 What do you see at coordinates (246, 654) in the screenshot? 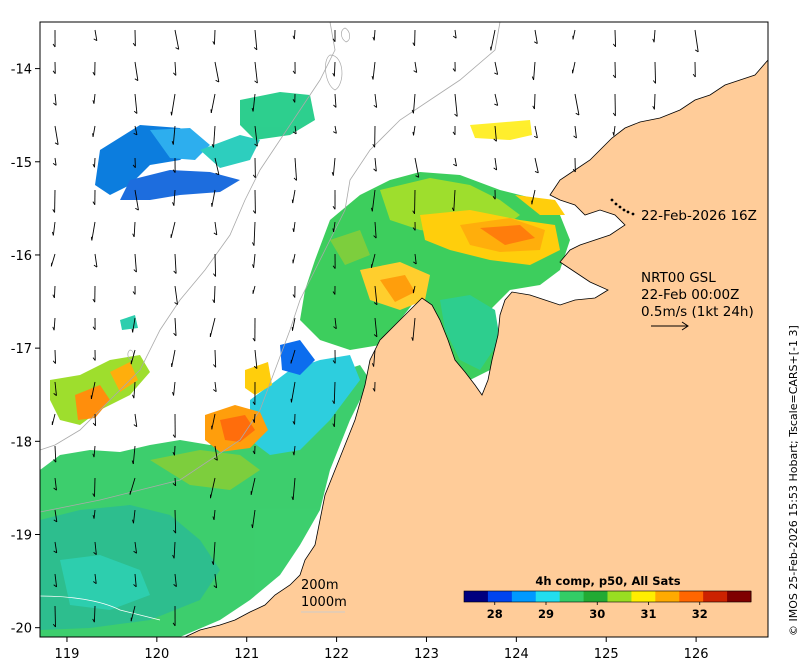
I see `lon-tick-label: 121` at bounding box center [246, 654].